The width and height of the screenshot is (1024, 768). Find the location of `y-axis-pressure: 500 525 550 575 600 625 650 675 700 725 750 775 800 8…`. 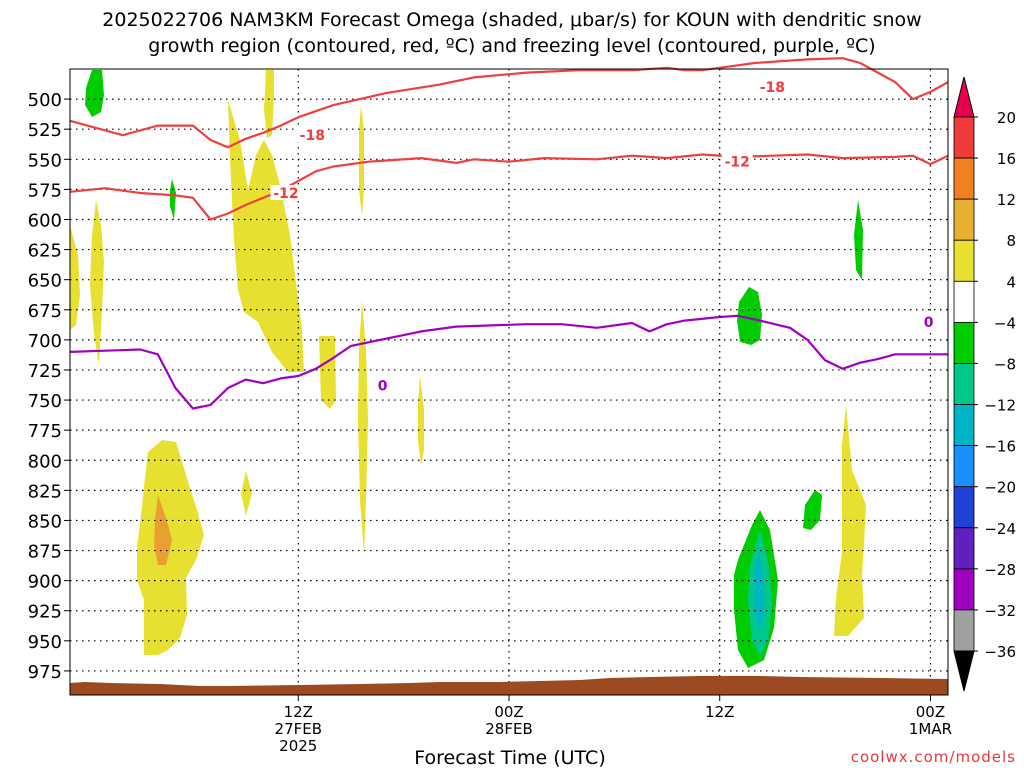

y-axis-pressure: 500 525 550 575 600 625 650 675 700 725 750 775 800 8… is located at coordinates (49, 386).